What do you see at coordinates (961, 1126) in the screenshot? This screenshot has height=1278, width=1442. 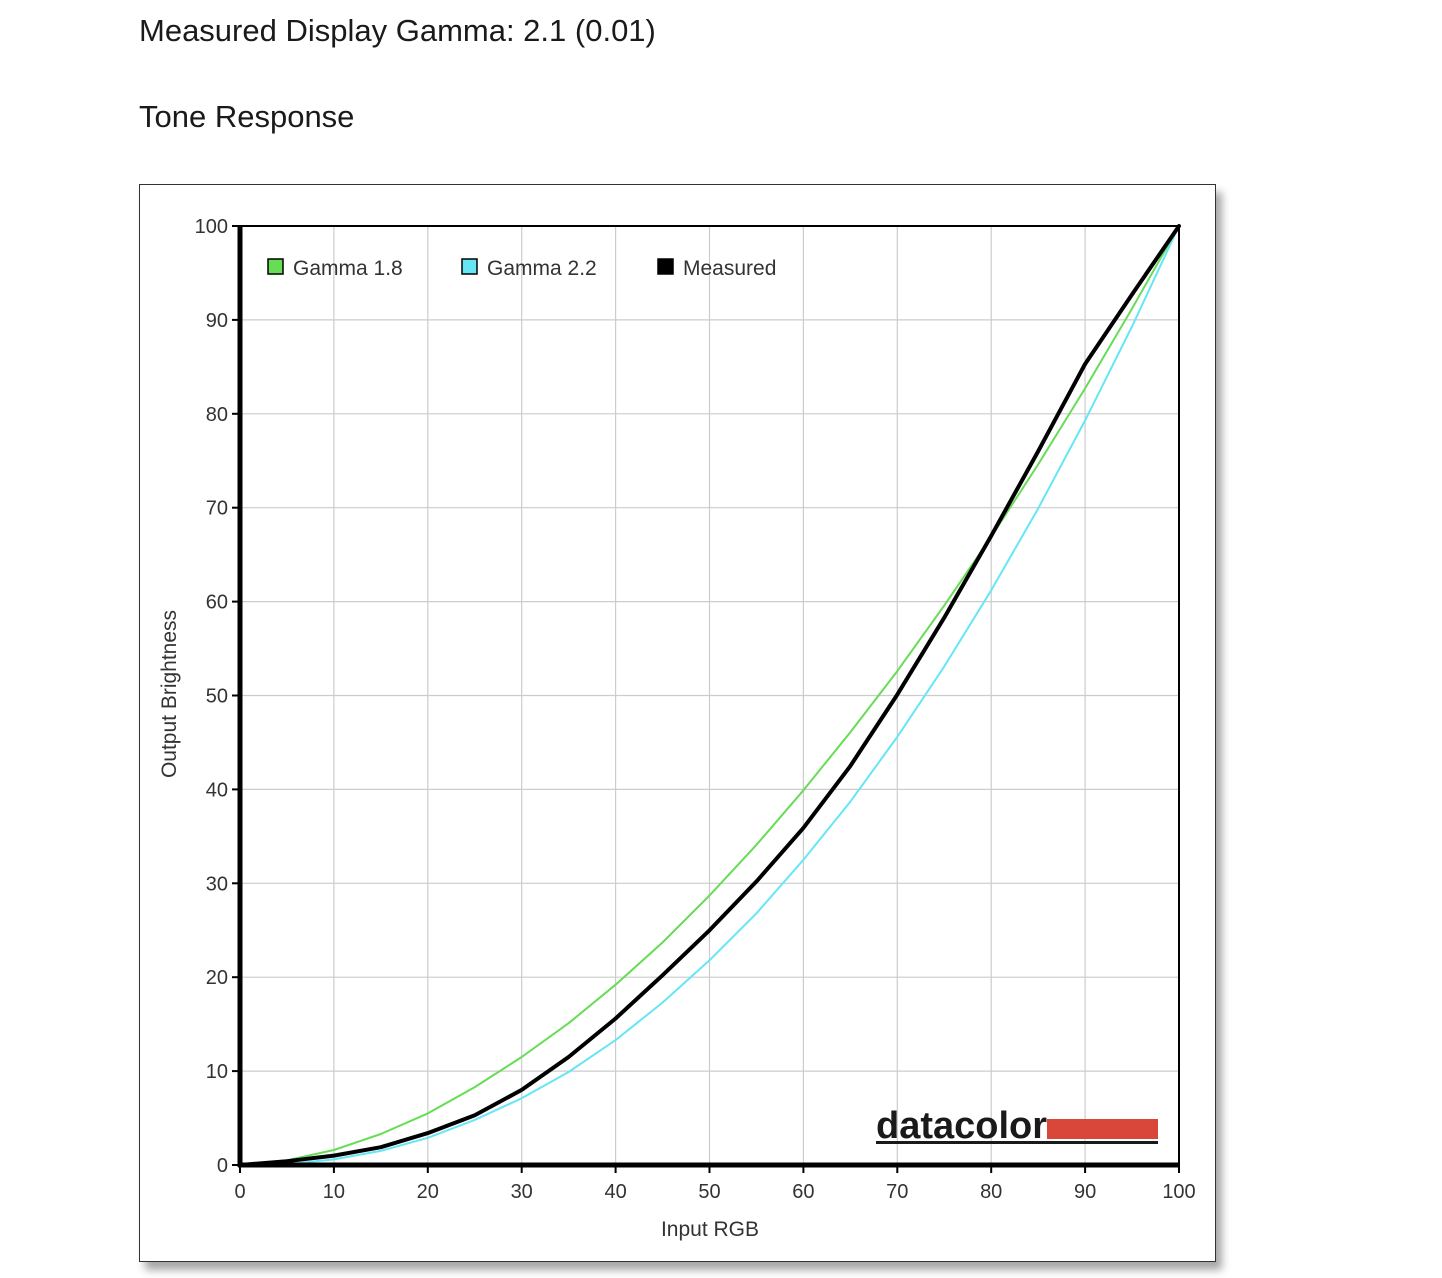 I see `datacolor-logo-text: datacolor` at bounding box center [961, 1126].